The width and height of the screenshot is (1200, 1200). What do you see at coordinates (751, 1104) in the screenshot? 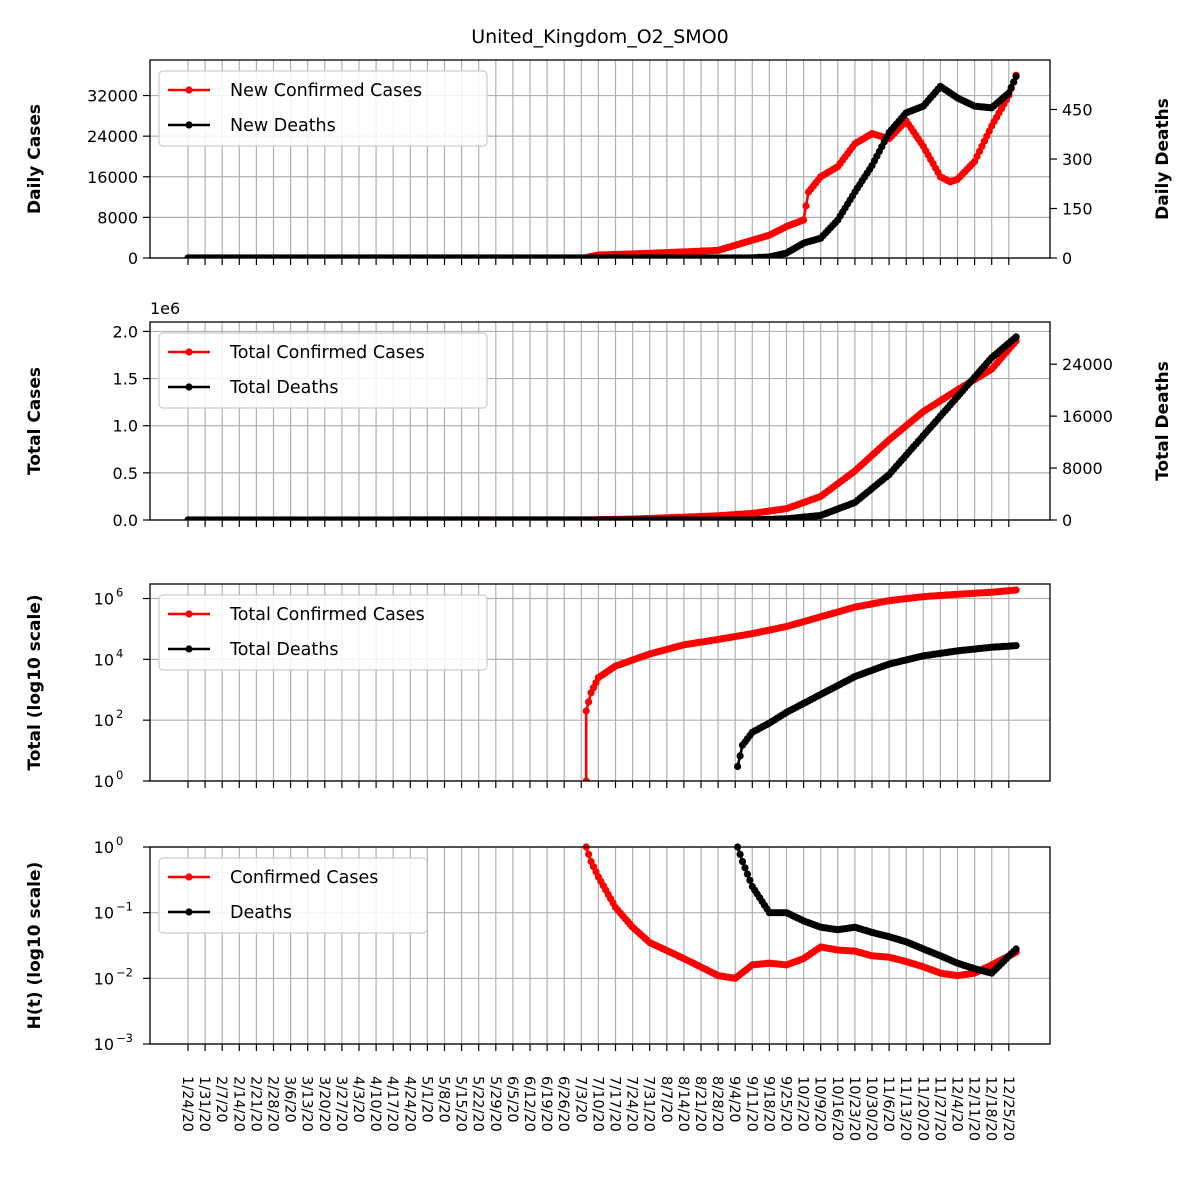
I see `x-tick-label: 9/11/20` at bounding box center [751, 1104].